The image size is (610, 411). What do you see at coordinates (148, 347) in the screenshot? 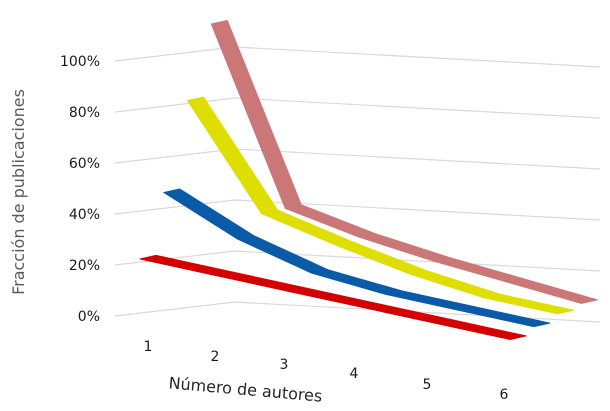
I see `x-tick-label: 1` at bounding box center [148, 347].